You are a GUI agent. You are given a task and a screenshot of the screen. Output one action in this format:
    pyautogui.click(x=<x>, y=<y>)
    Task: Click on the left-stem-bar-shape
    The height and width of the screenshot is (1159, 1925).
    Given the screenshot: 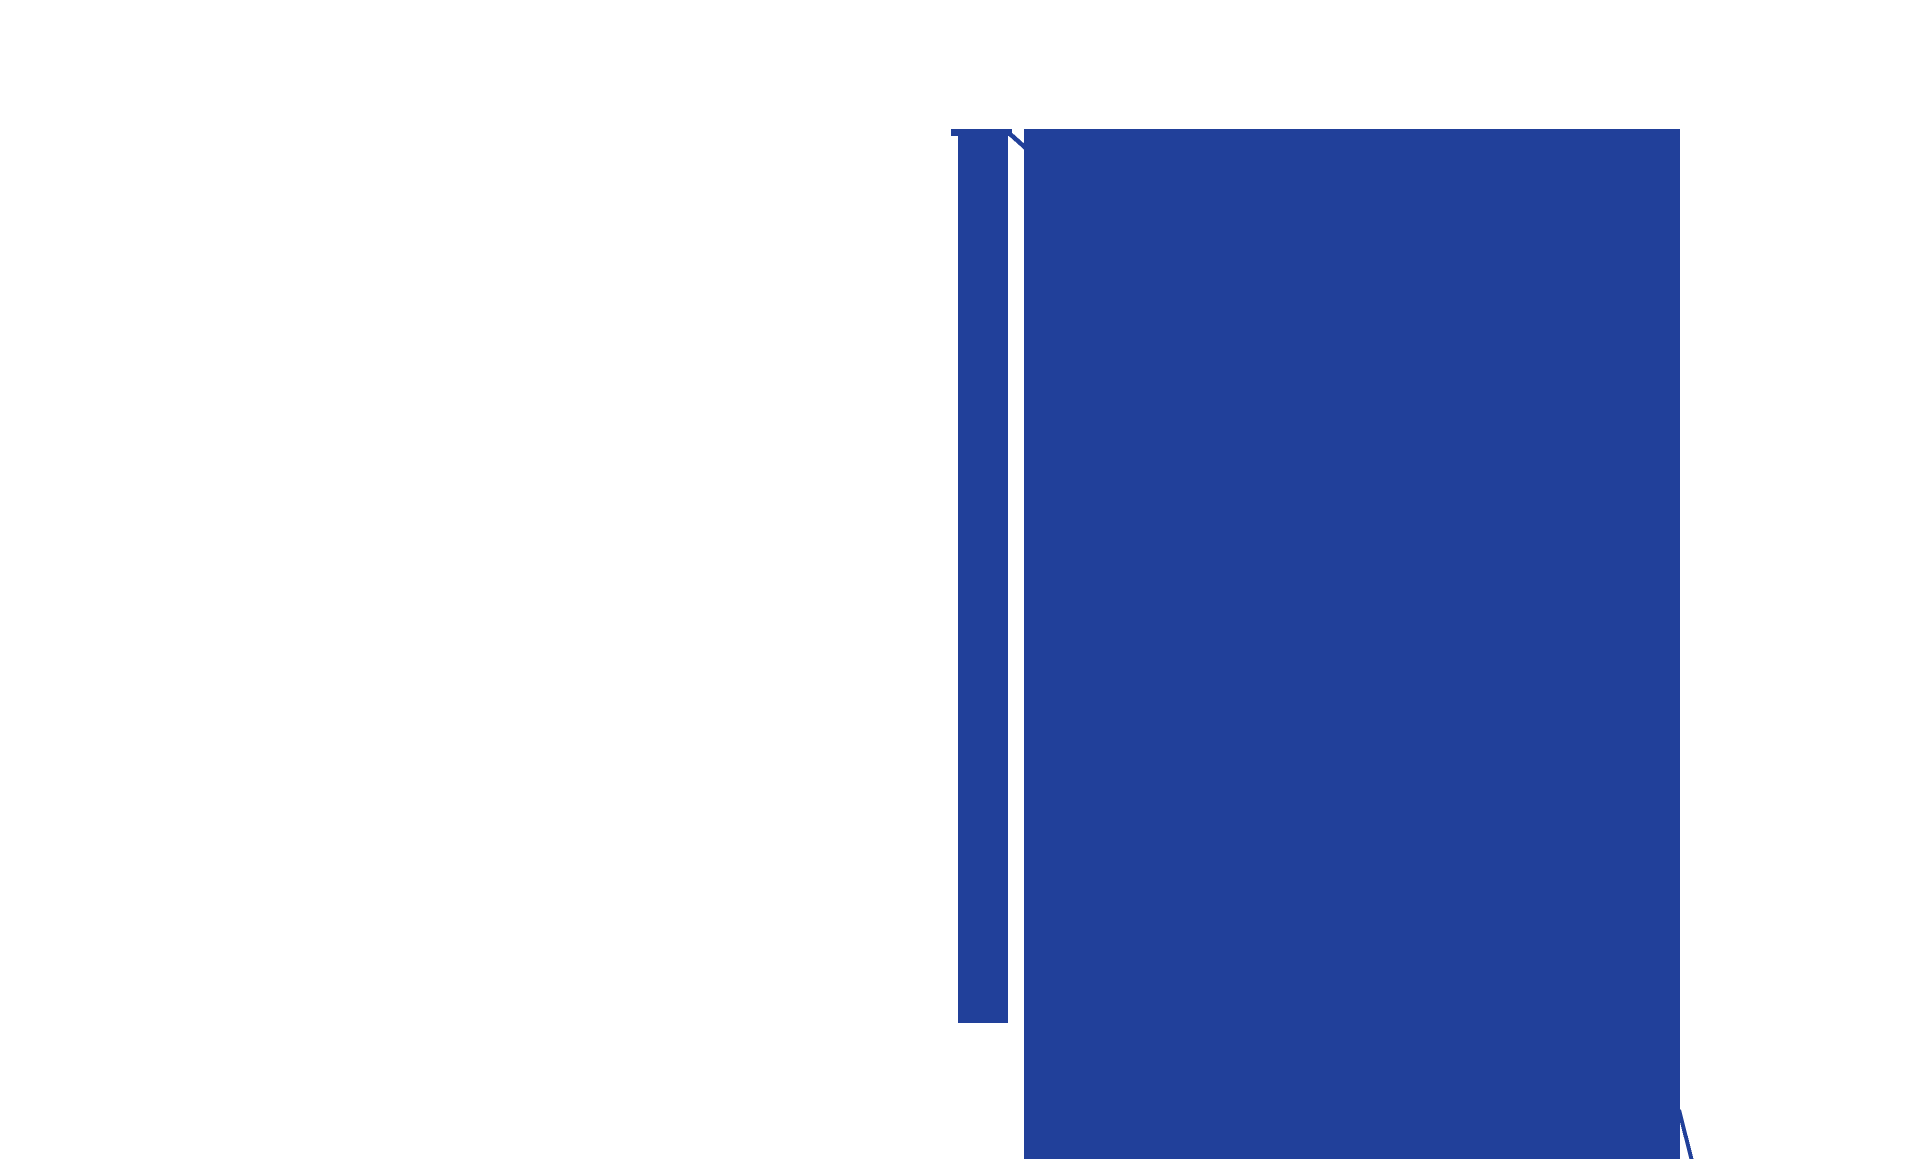 What is the action you would take?
    pyautogui.click(x=983, y=579)
    